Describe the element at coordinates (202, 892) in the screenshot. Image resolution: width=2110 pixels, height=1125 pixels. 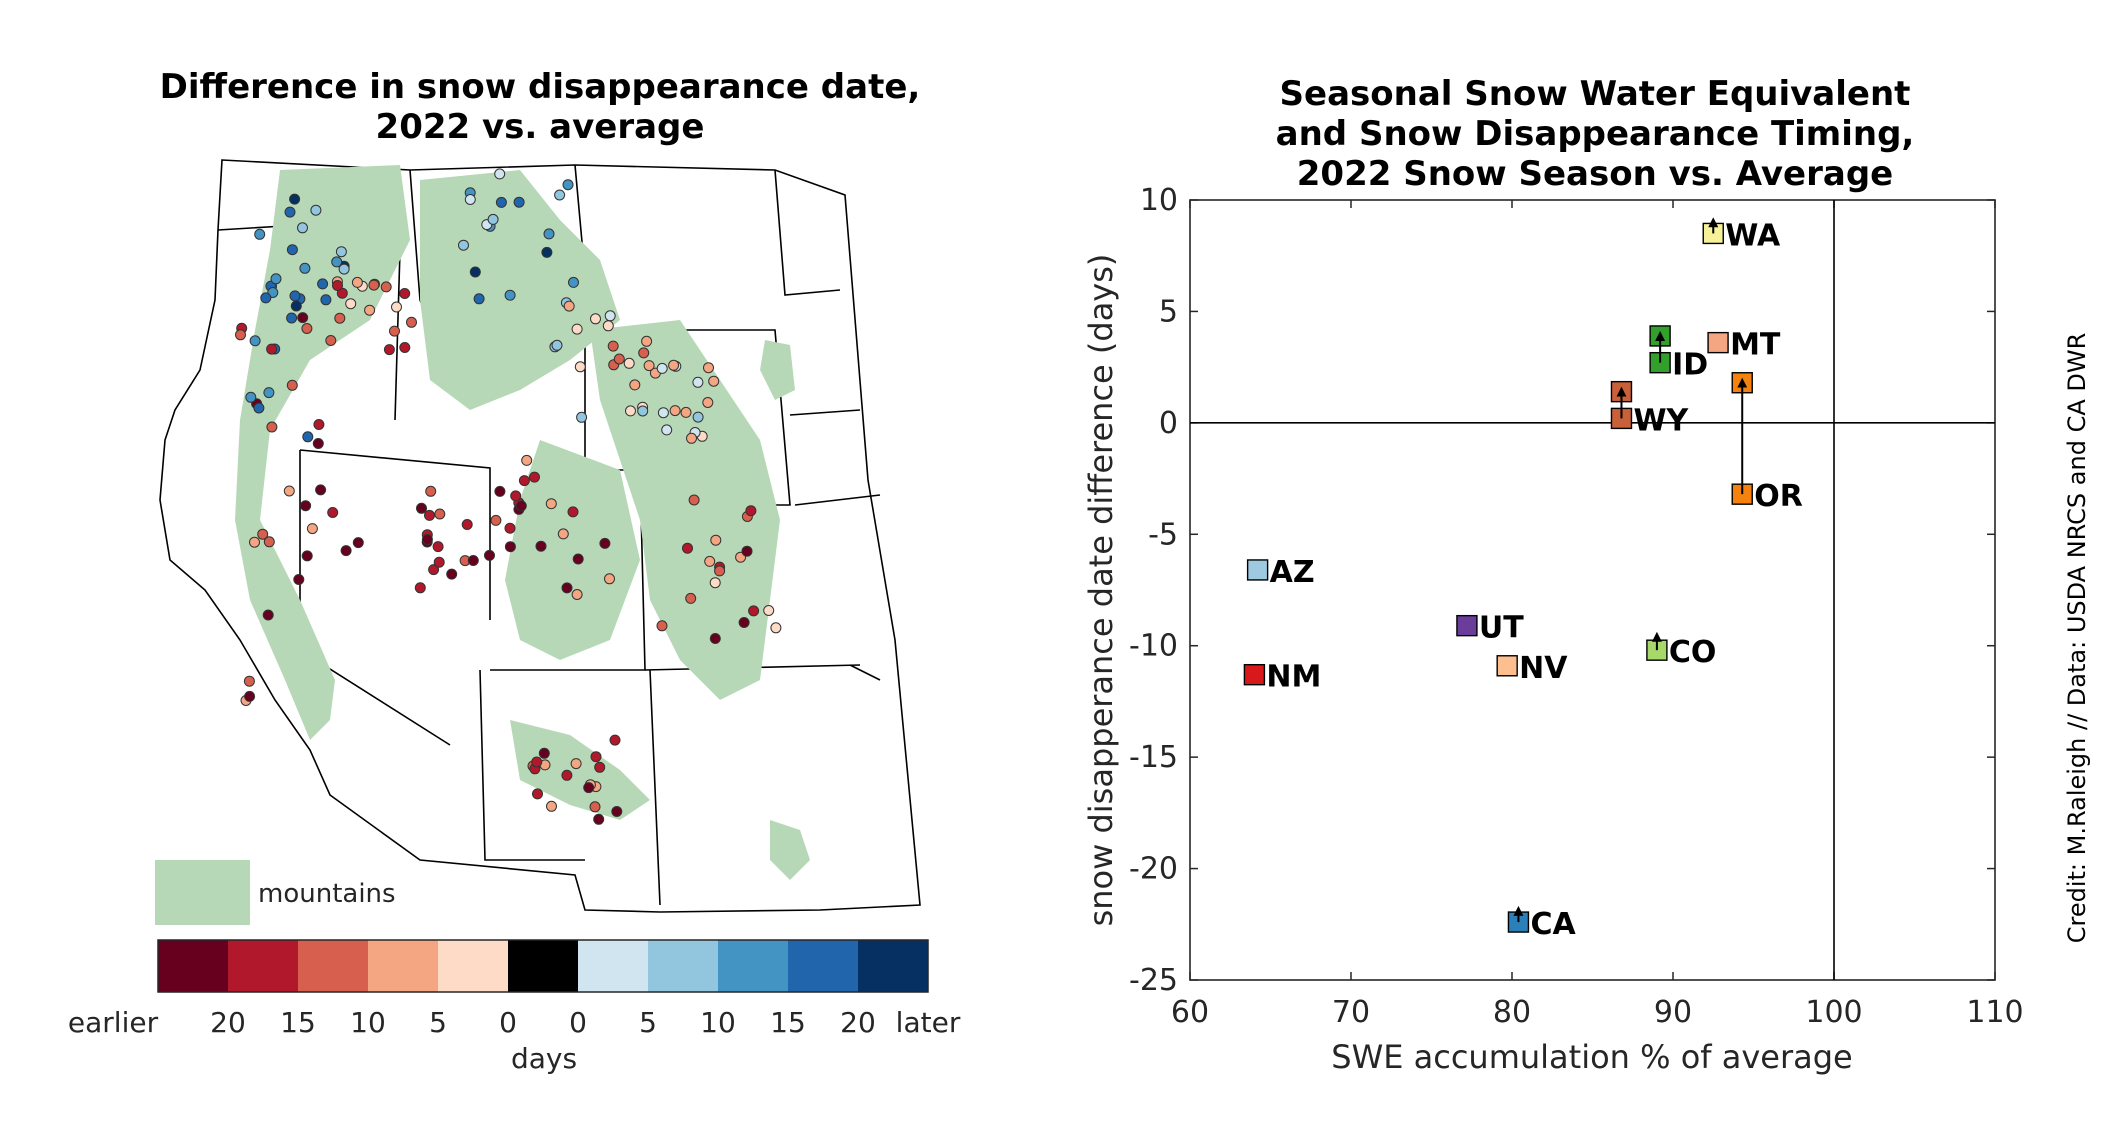
I see `mountains-legend-swatch` at that location.